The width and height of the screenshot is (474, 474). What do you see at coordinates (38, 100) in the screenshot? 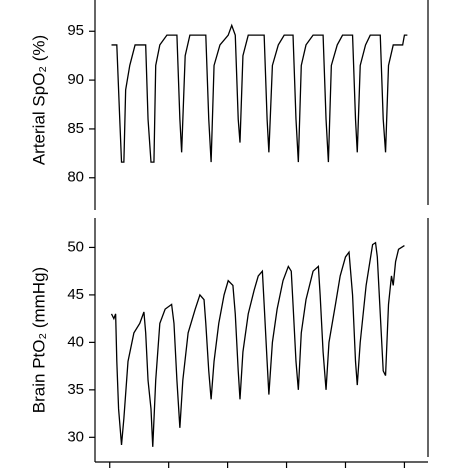
I see `y-axis-label: Arterial SpO₂ (%)` at bounding box center [38, 100].